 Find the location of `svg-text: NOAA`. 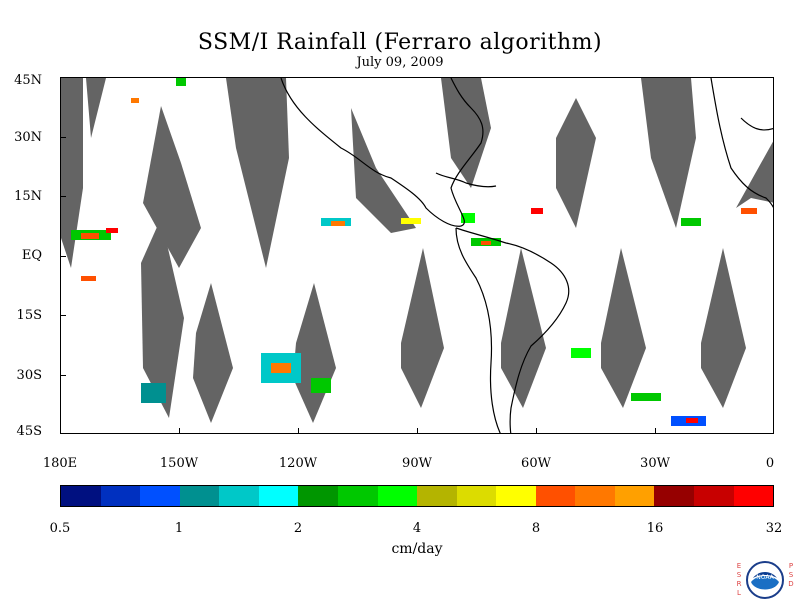

svg-text: NOAA is located at coordinates (765, 577).